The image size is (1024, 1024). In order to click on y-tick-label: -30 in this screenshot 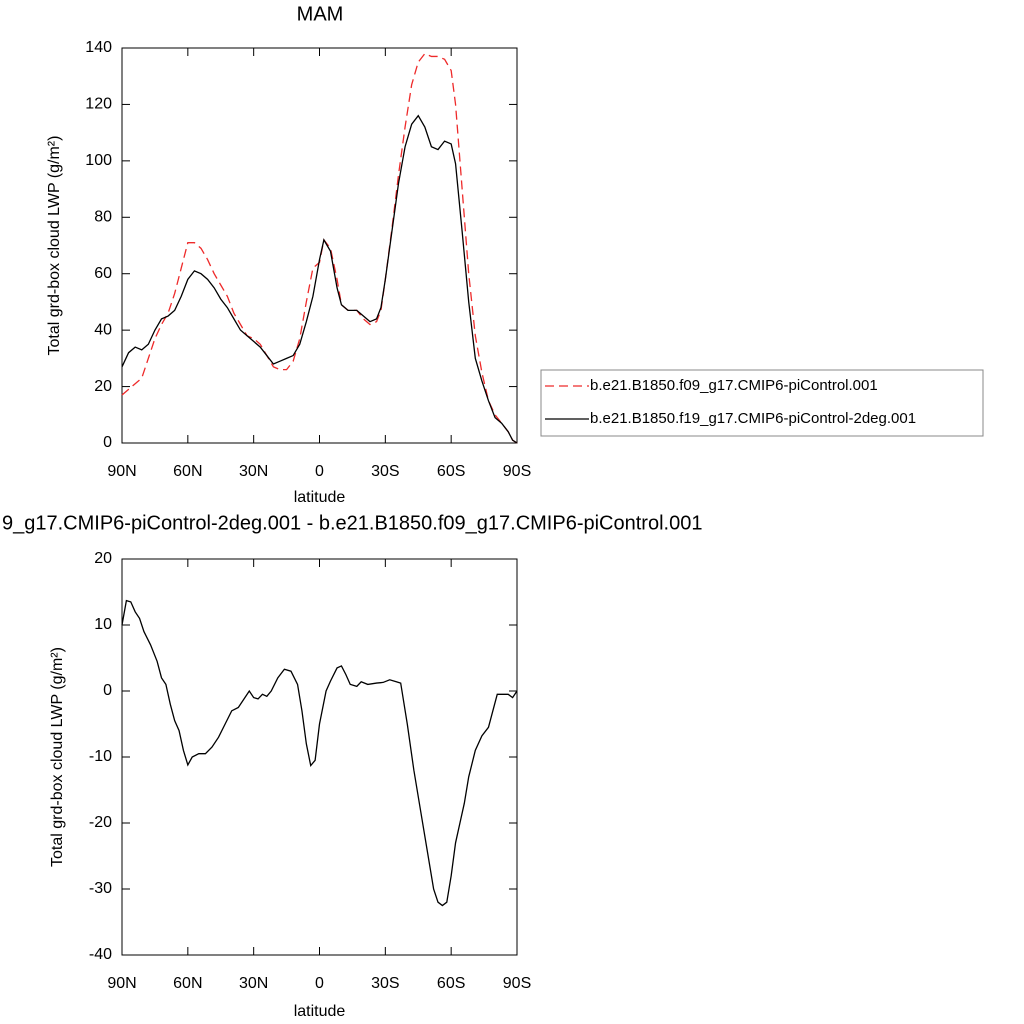, I will do `click(100, 888)`.